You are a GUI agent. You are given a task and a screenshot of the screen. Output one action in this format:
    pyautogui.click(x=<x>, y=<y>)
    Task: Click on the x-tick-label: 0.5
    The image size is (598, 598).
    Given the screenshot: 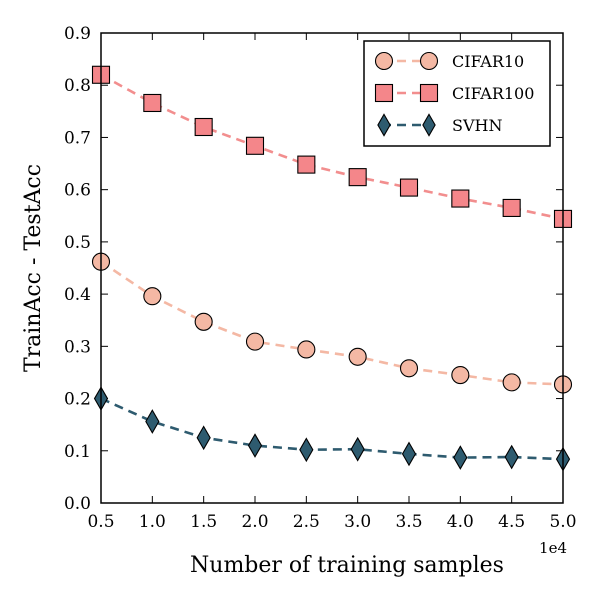 What is the action you would take?
    pyautogui.click(x=100, y=522)
    